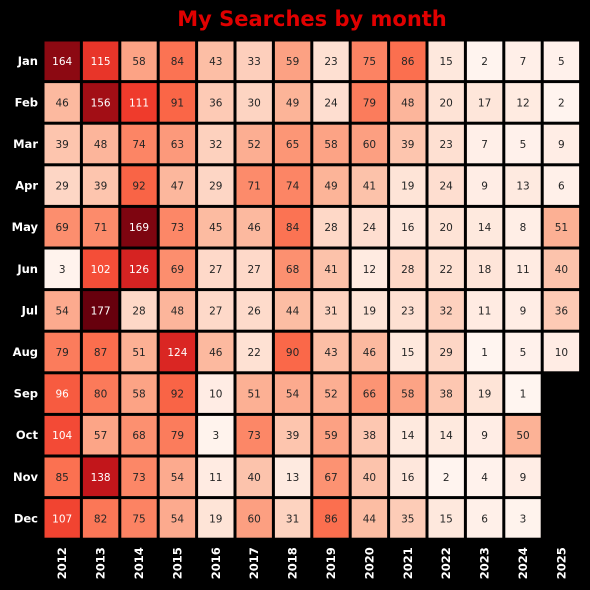 The width and height of the screenshot is (590, 590). What do you see at coordinates (254, 145) in the screenshot?
I see `cell-value-label: 52` at bounding box center [254, 145].